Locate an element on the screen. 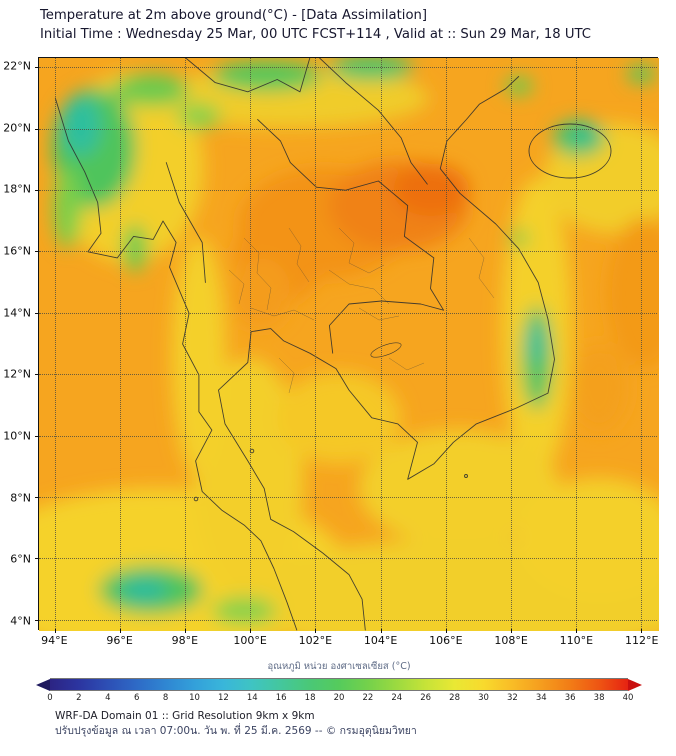 The height and width of the screenshot is (756, 676). x-tick-label: 104°E is located at coordinates (380, 640).